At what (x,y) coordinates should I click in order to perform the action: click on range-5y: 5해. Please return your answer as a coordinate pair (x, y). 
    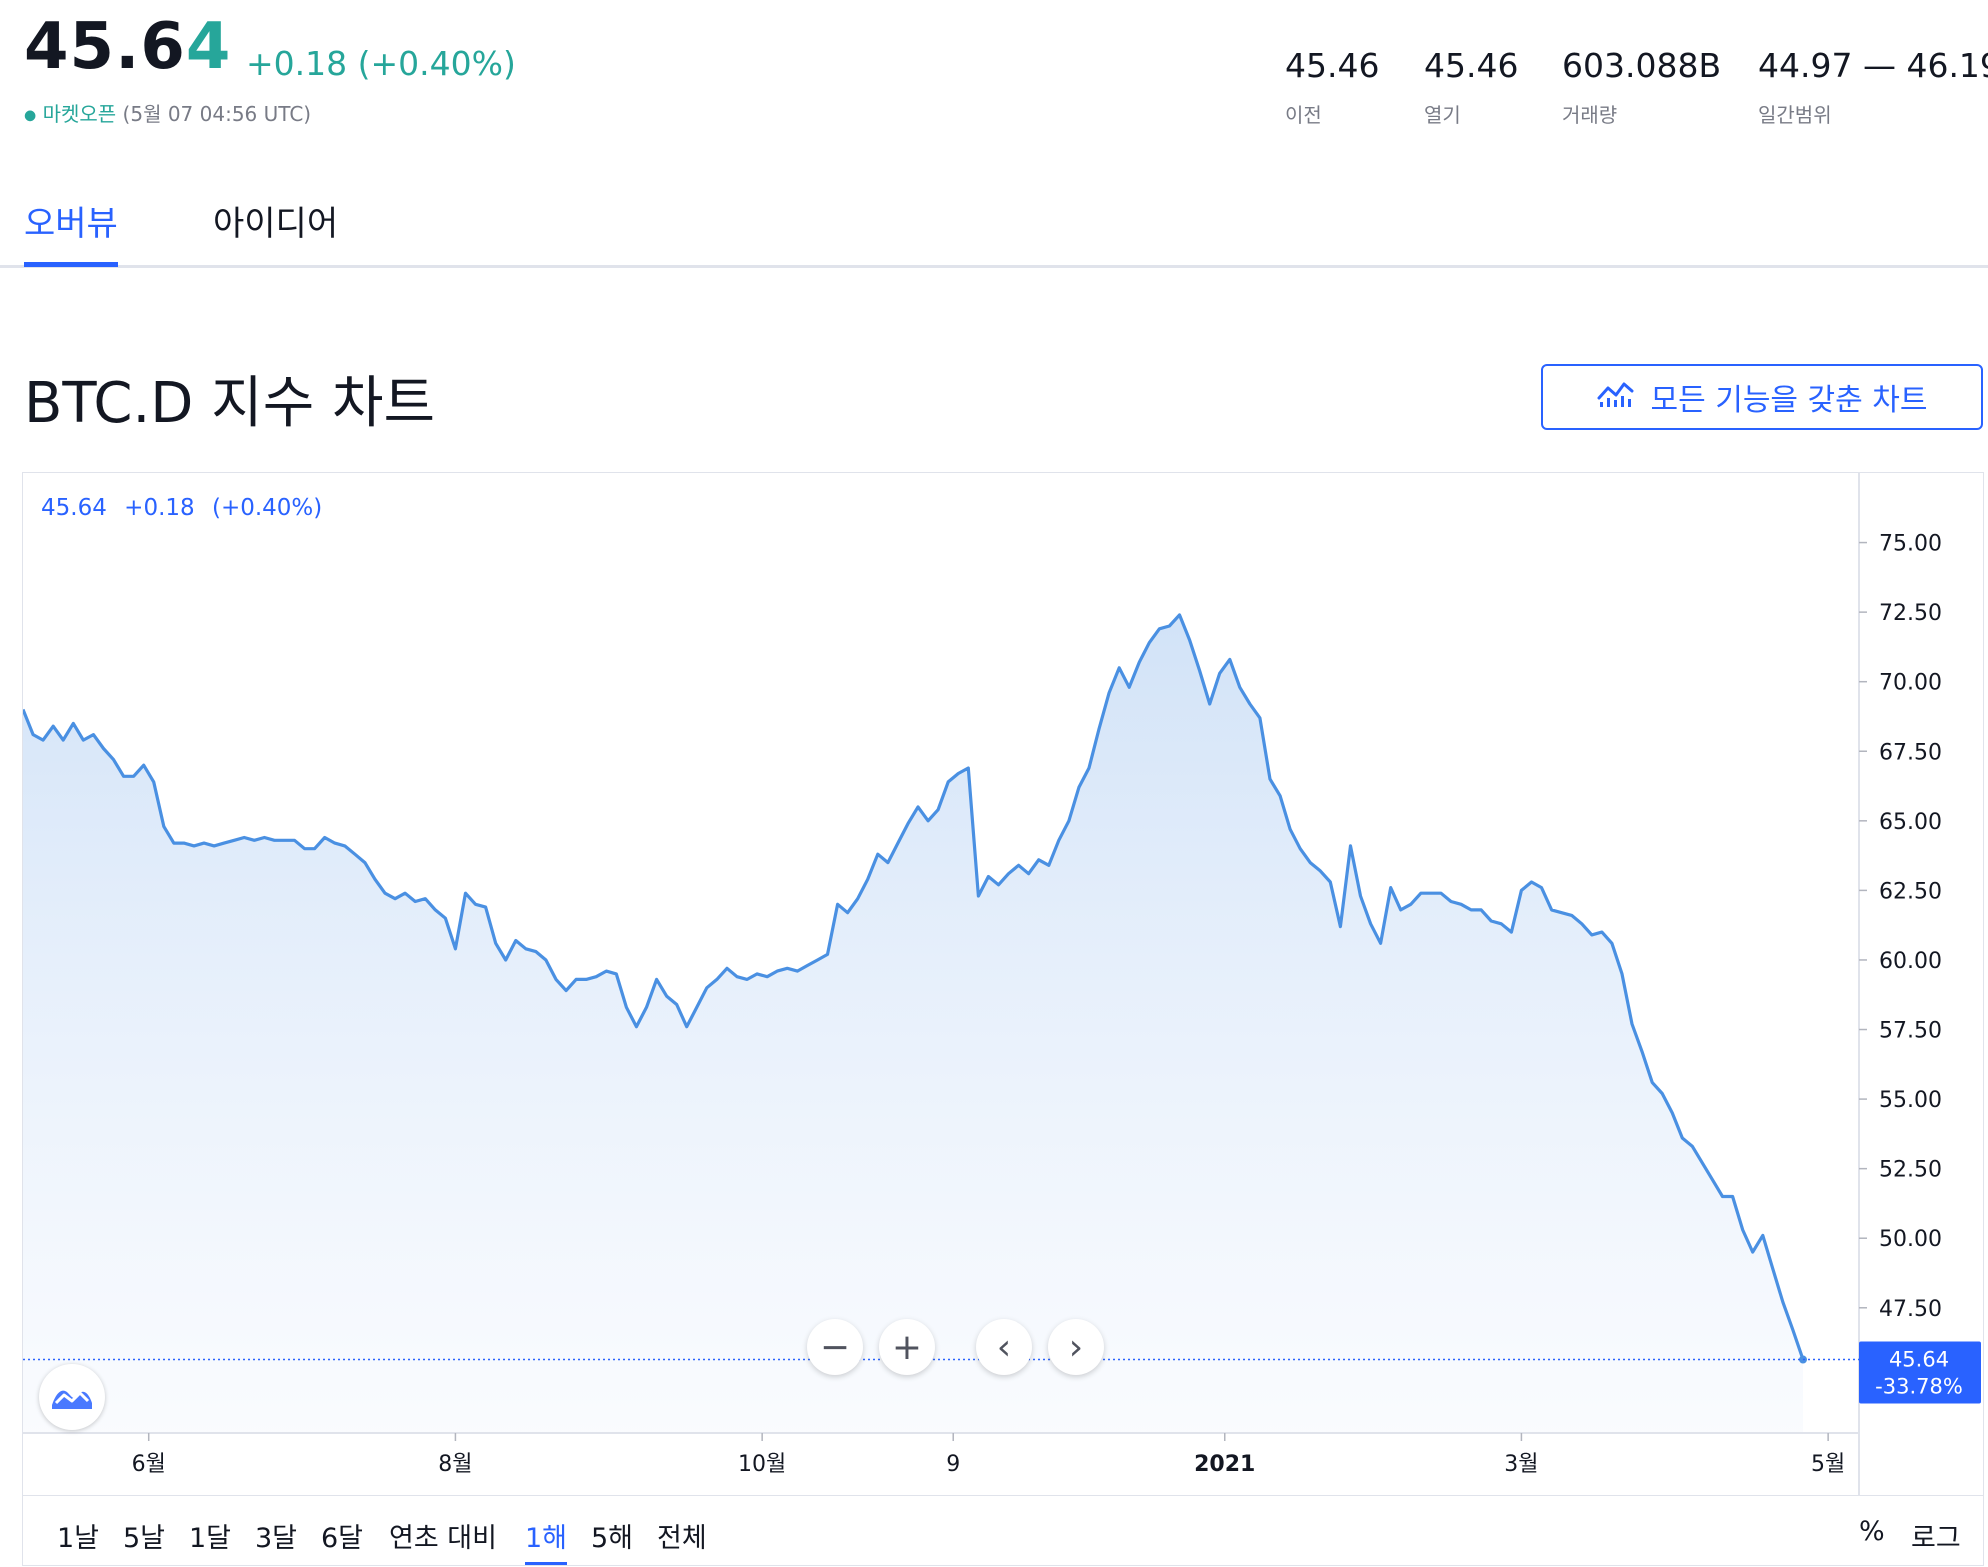
    Looking at the image, I should click on (612, 1538).